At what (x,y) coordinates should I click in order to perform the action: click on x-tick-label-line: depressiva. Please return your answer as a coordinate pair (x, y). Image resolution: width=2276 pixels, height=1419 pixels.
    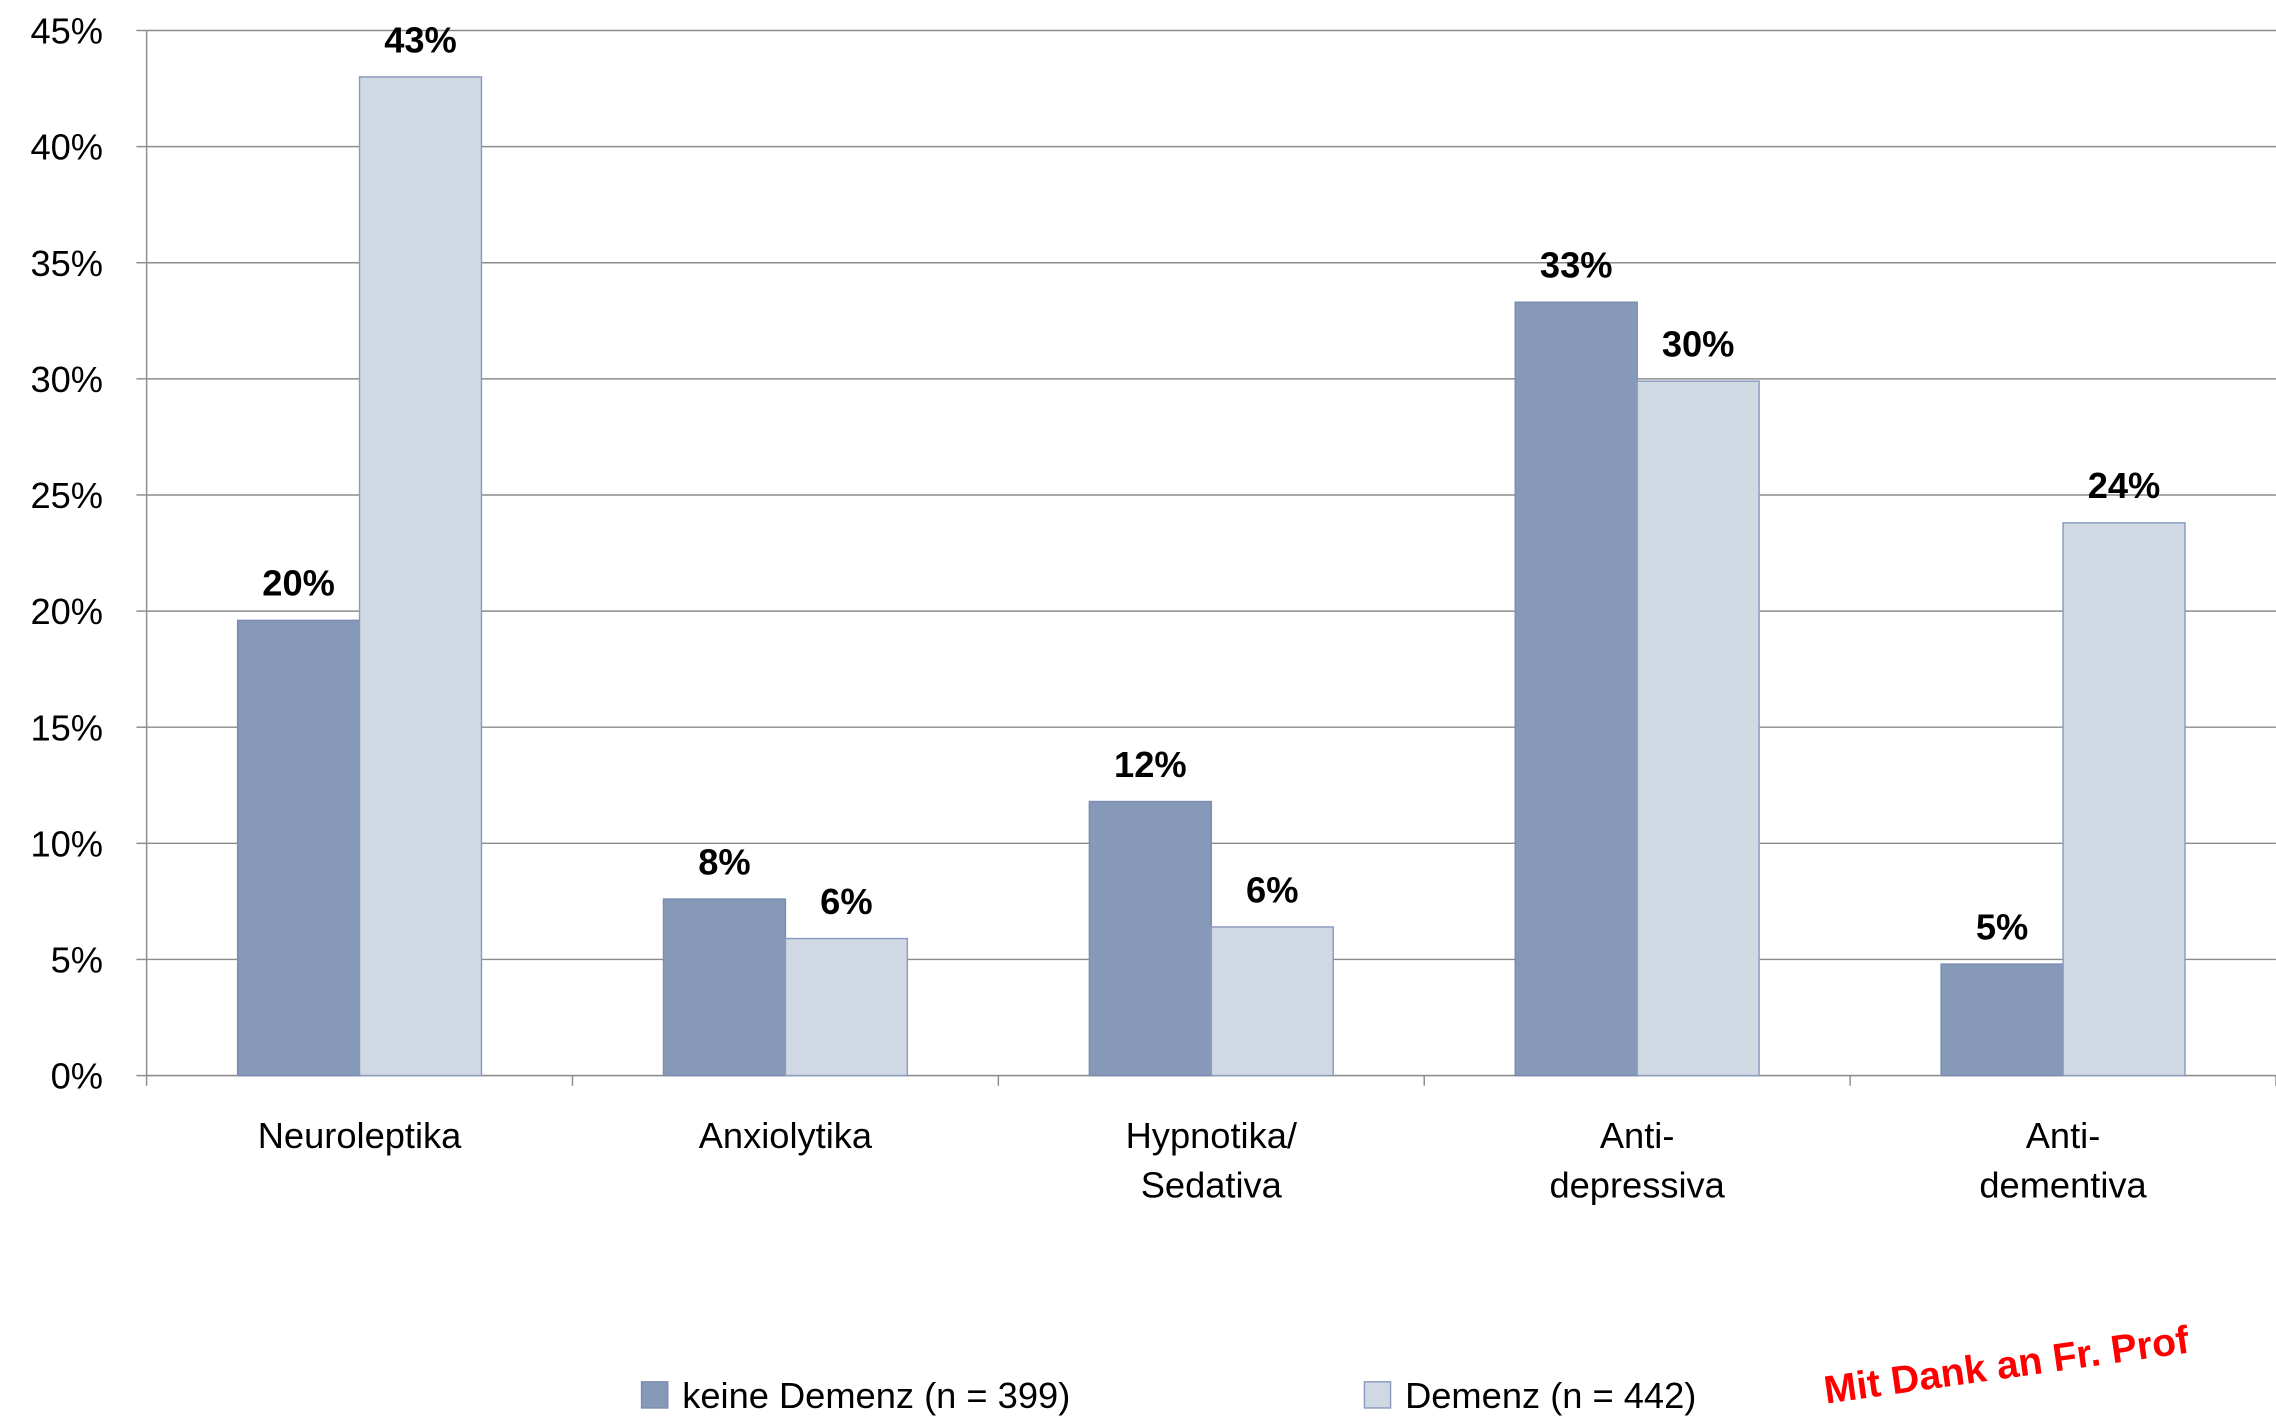
    Looking at the image, I should click on (1637, 1184).